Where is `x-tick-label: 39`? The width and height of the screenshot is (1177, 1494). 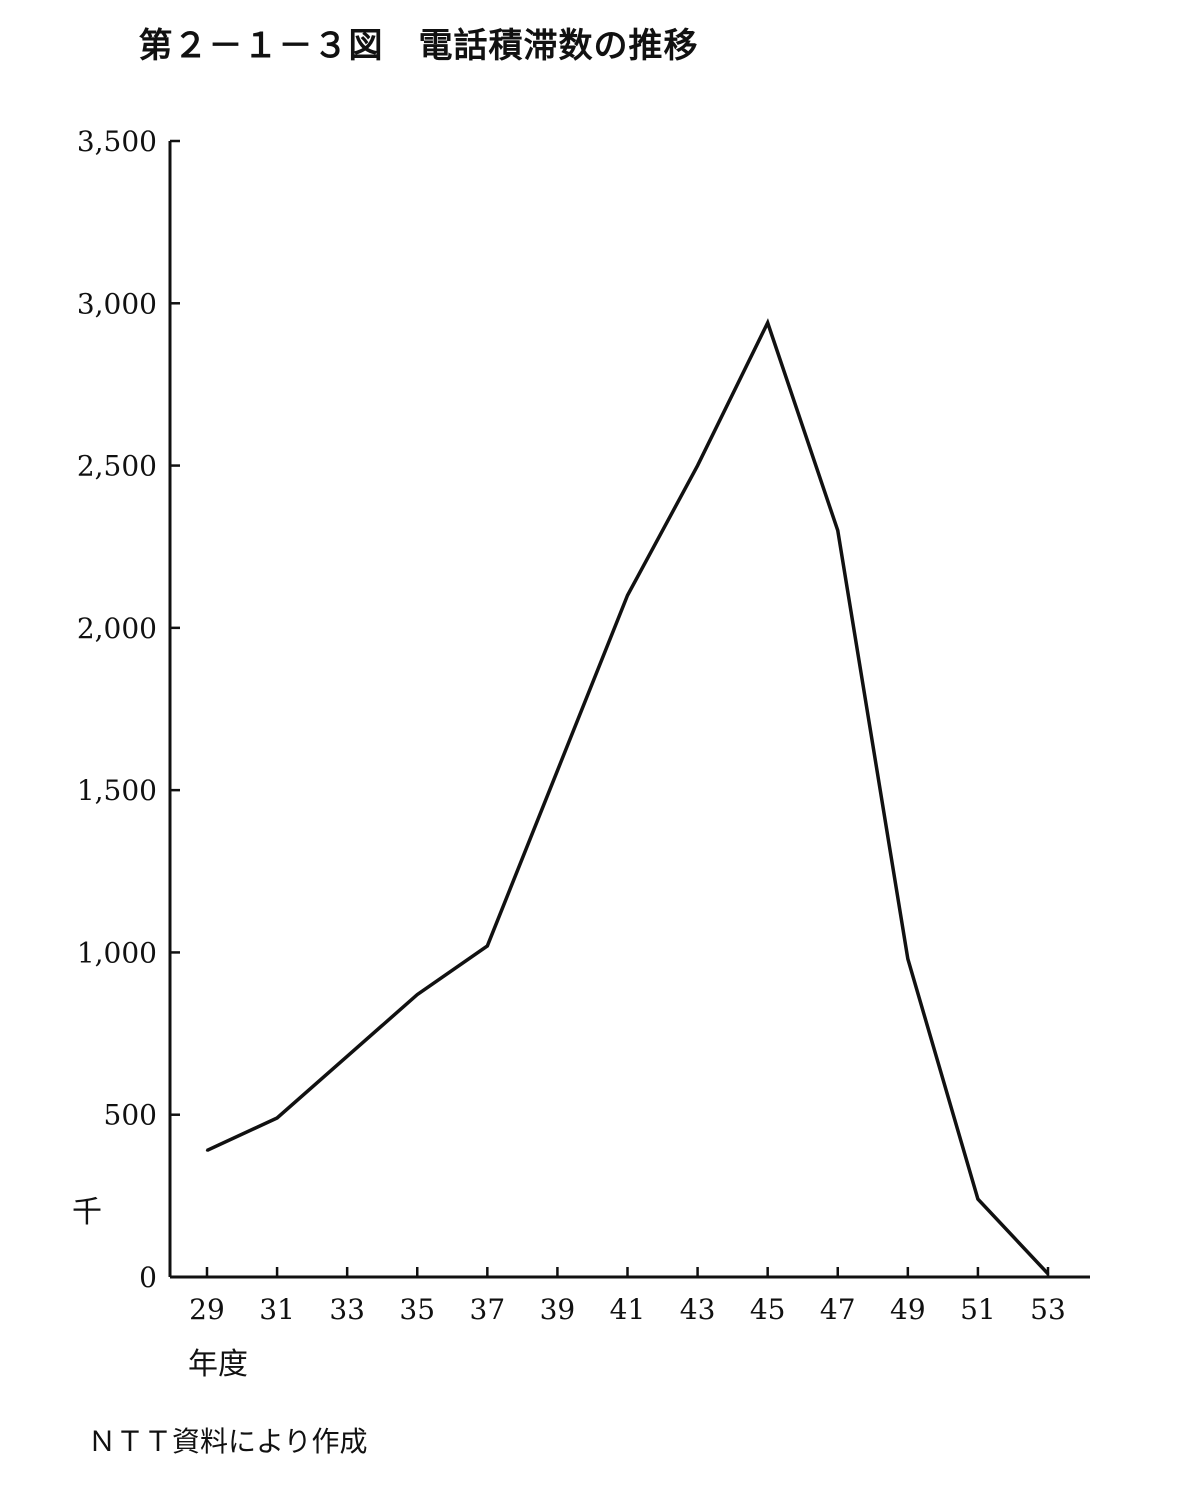 x-tick-label: 39 is located at coordinates (558, 1309).